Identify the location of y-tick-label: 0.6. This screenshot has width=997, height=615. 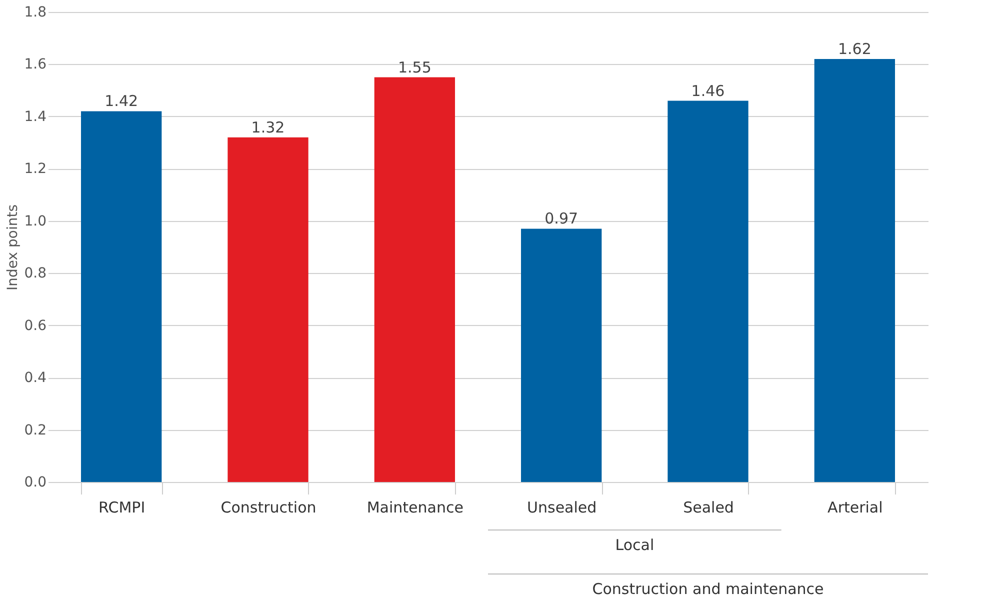
(35, 326).